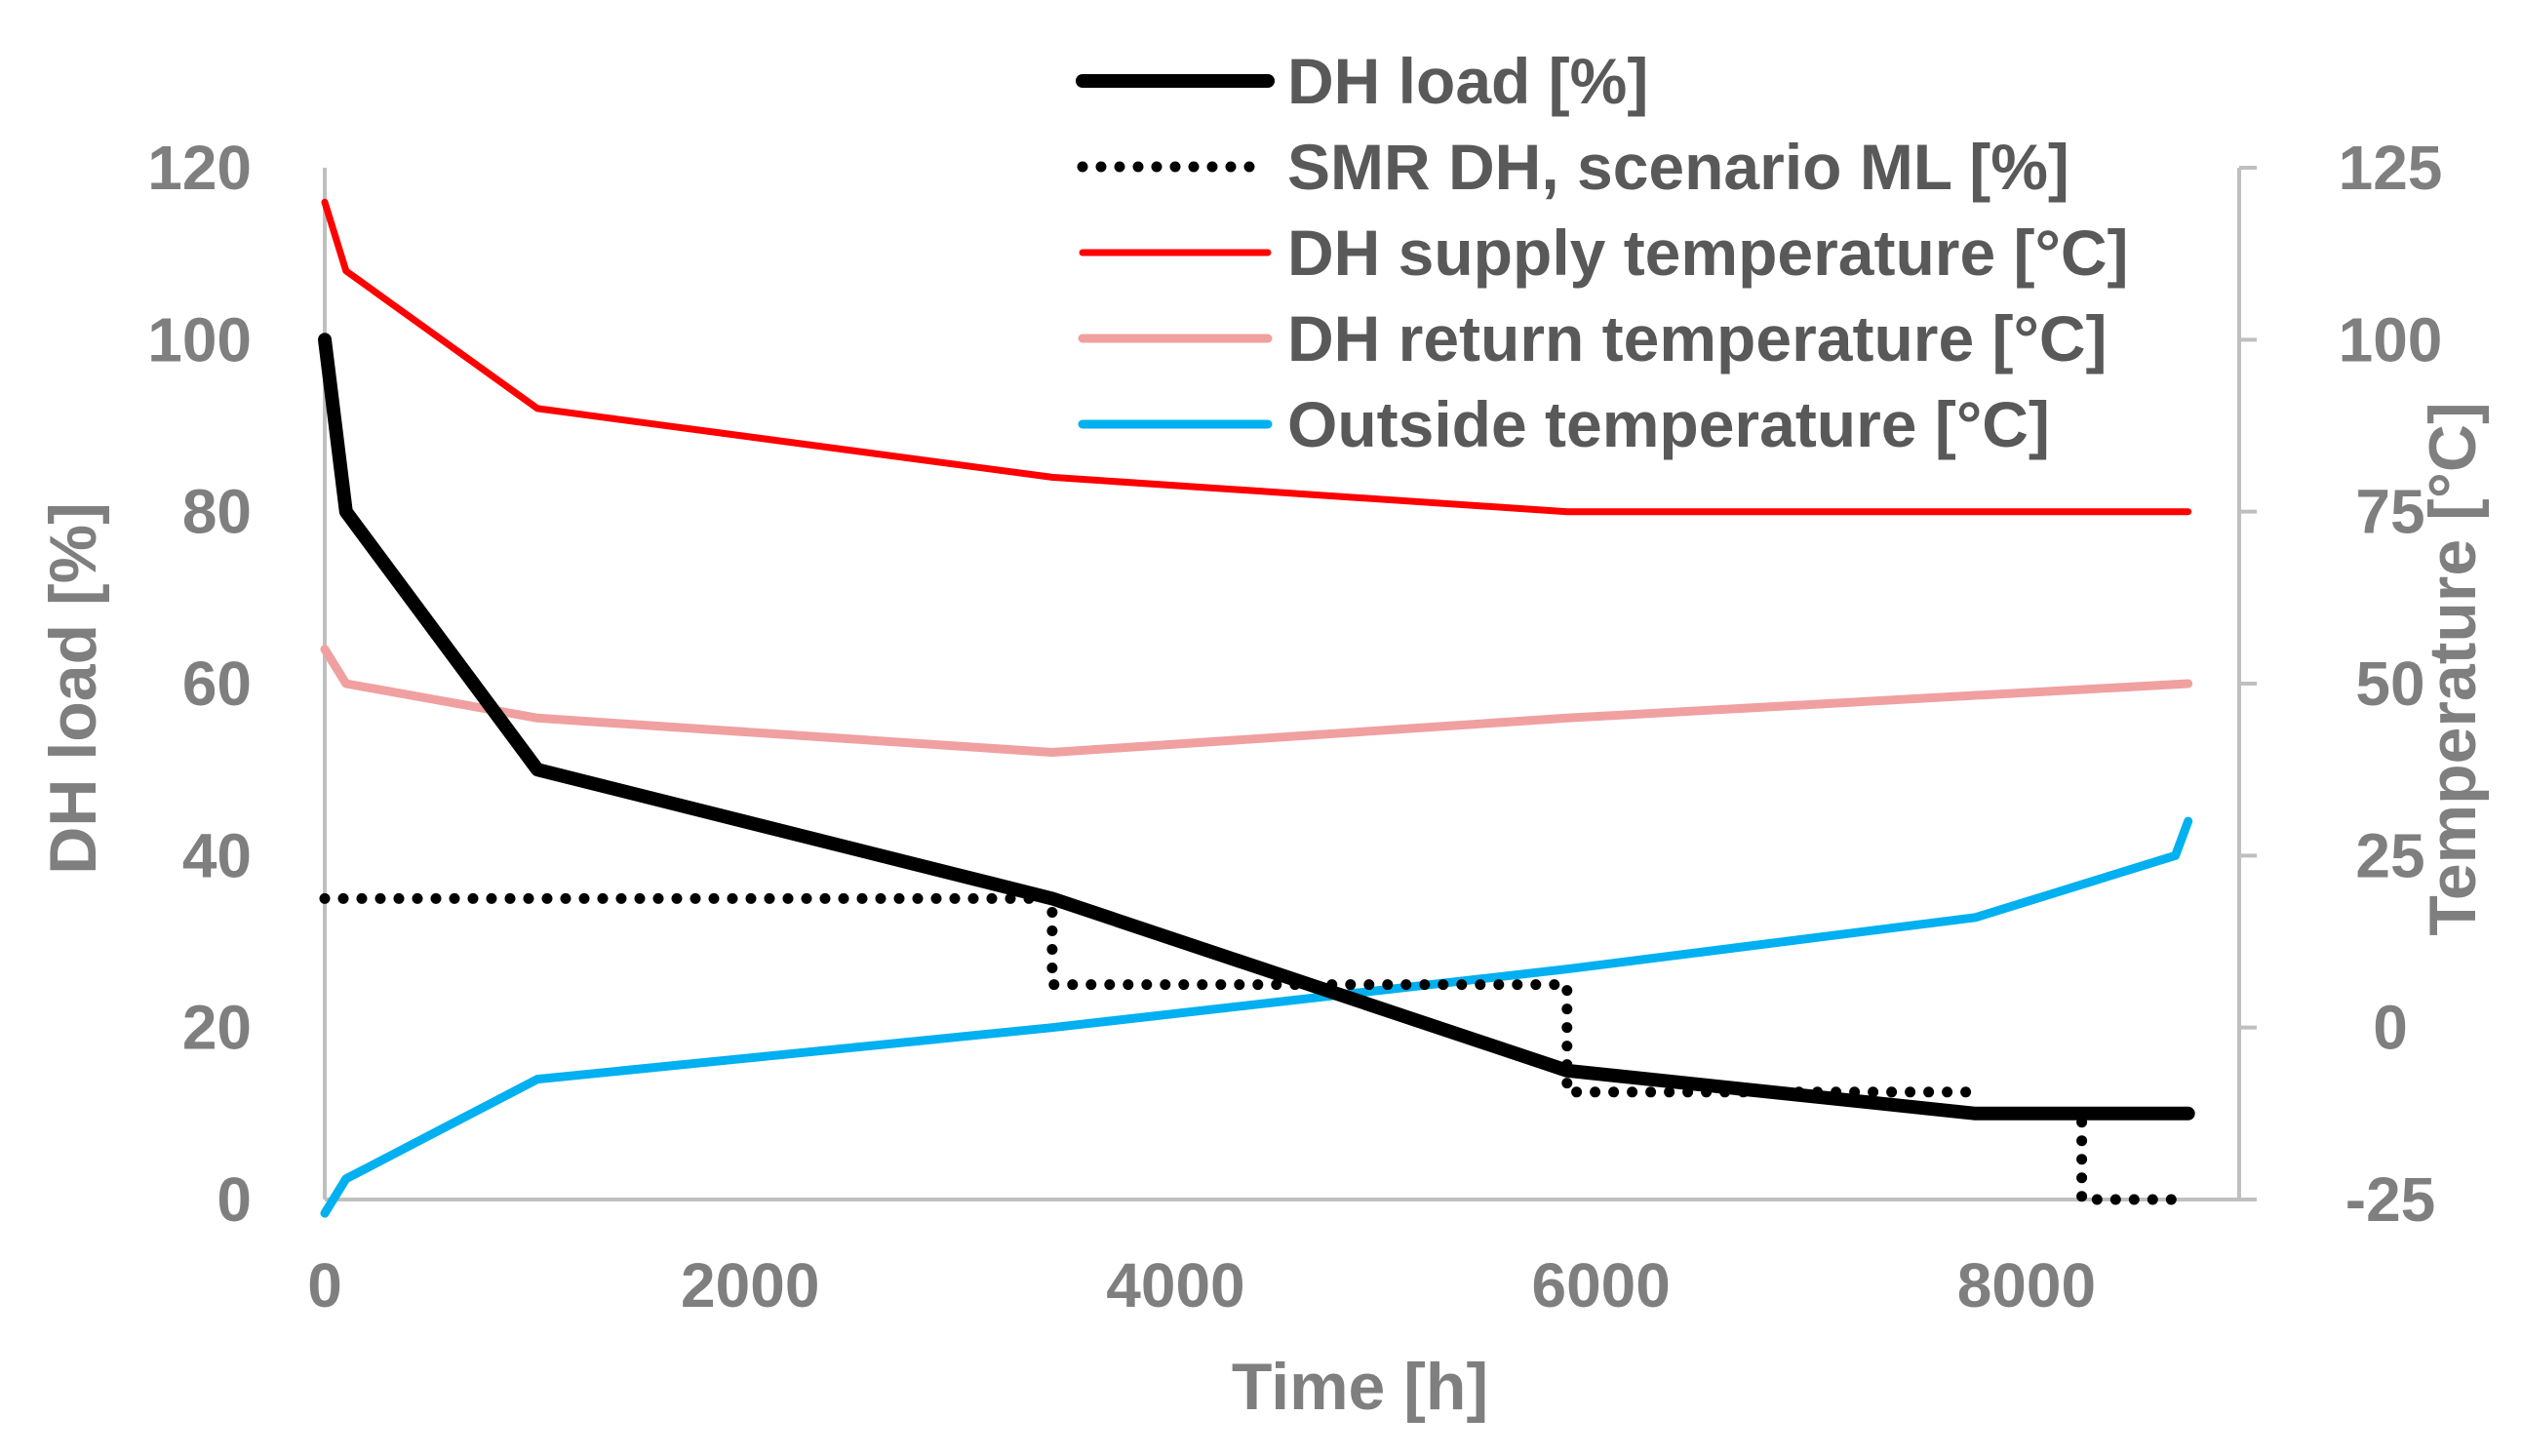 This screenshot has height=1456, width=2522. I want to click on y2-tick-label: 125, so click(2391, 168).